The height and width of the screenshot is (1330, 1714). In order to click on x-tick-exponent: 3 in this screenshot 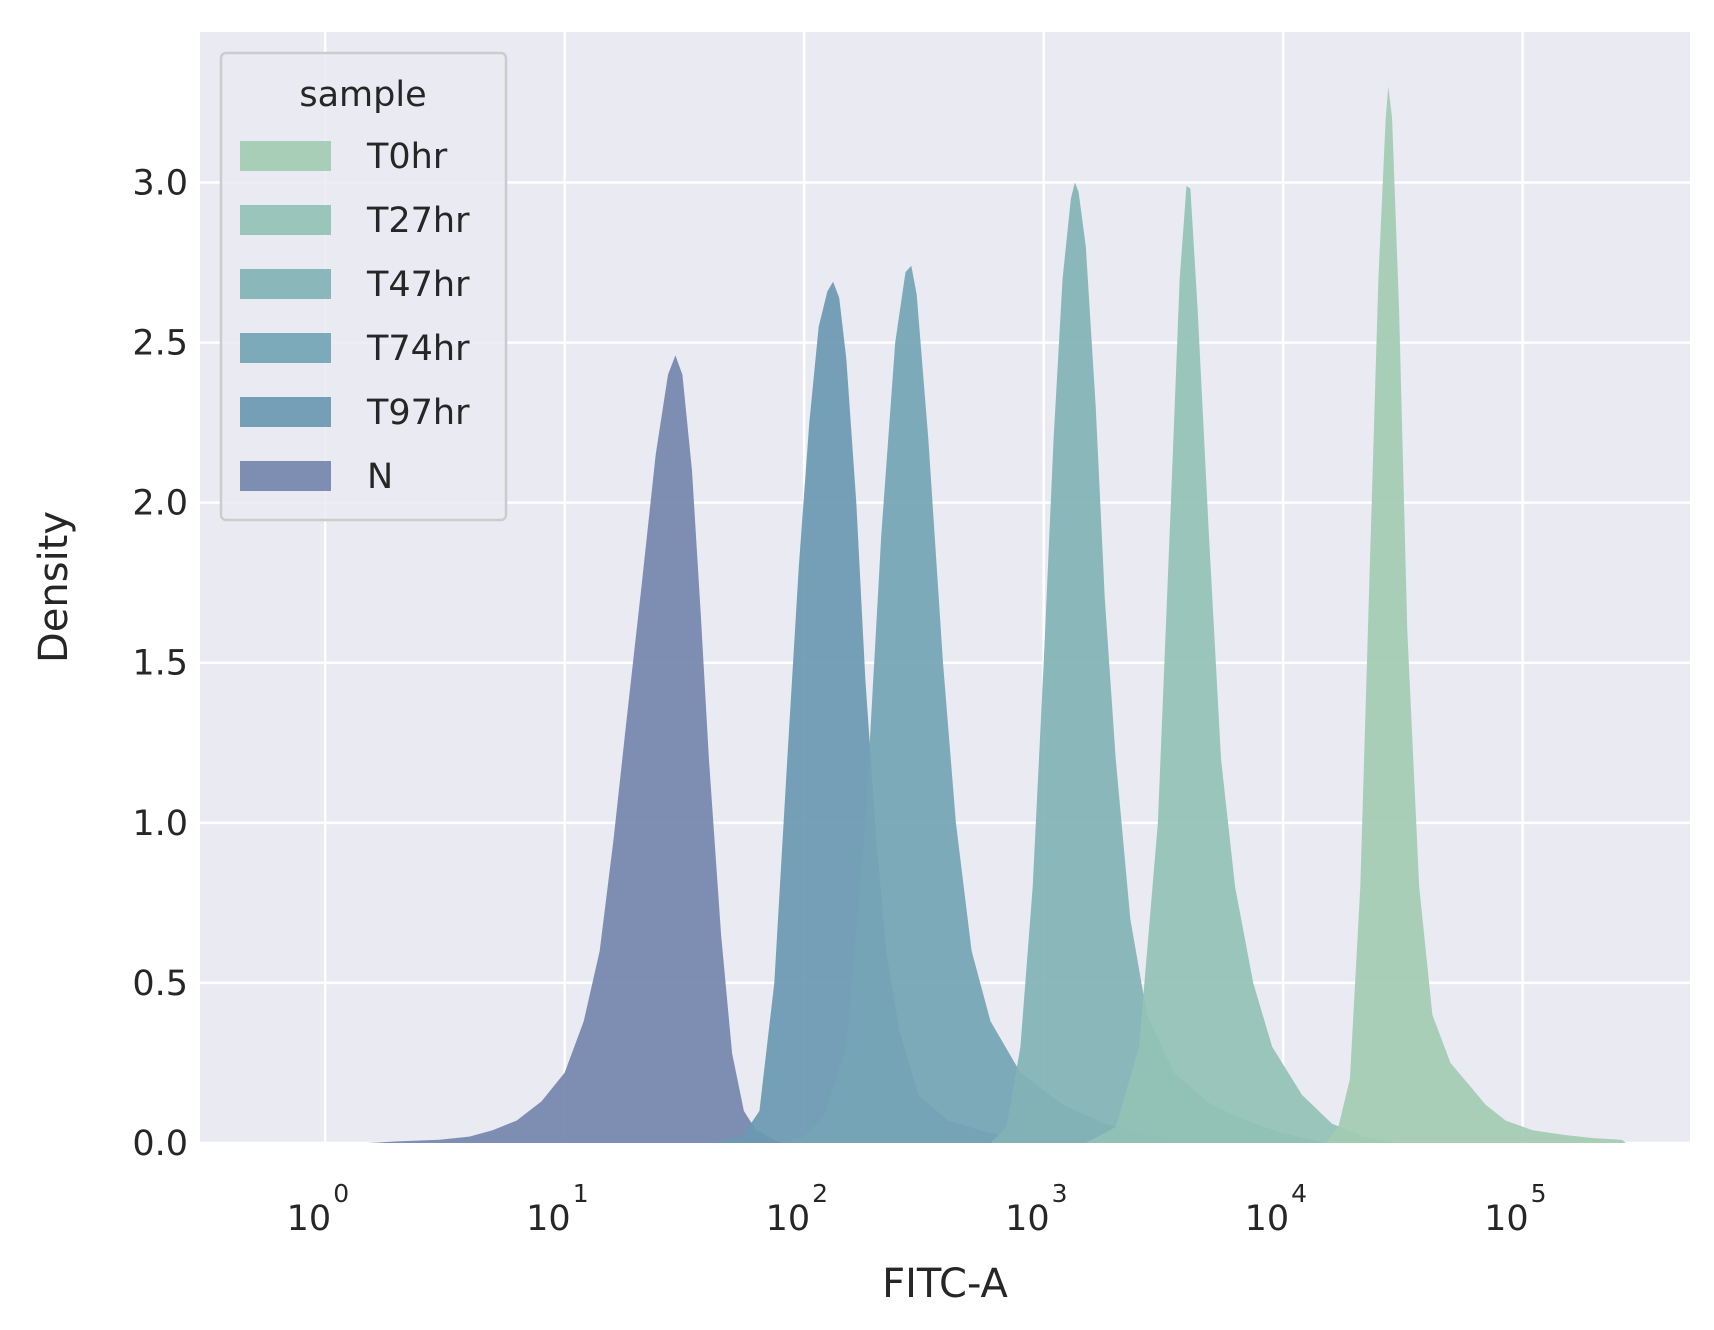, I will do `click(1060, 1193)`.